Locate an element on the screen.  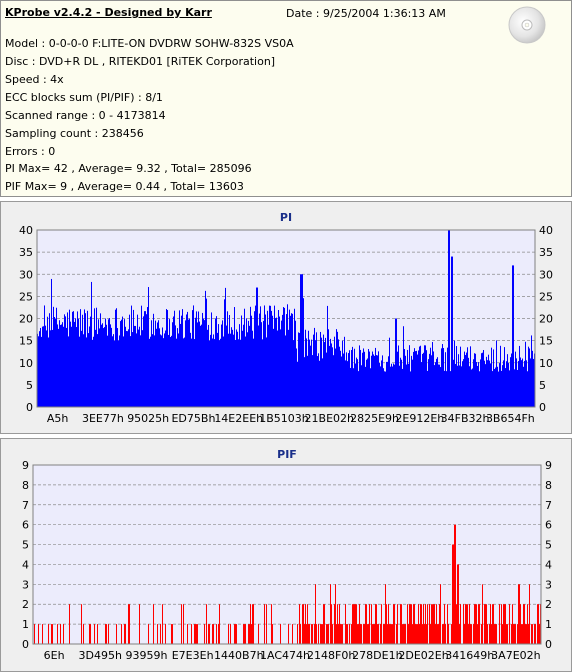
x-tick-label: 1440B7h is located at coordinates (239, 655).